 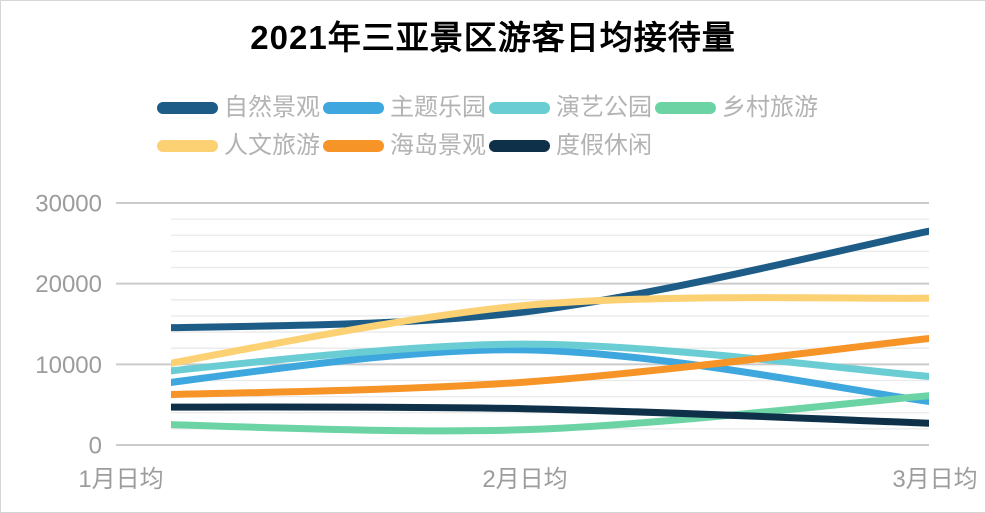 I want to click on legend-label: 海岛景观, so click(x=438, y=145).